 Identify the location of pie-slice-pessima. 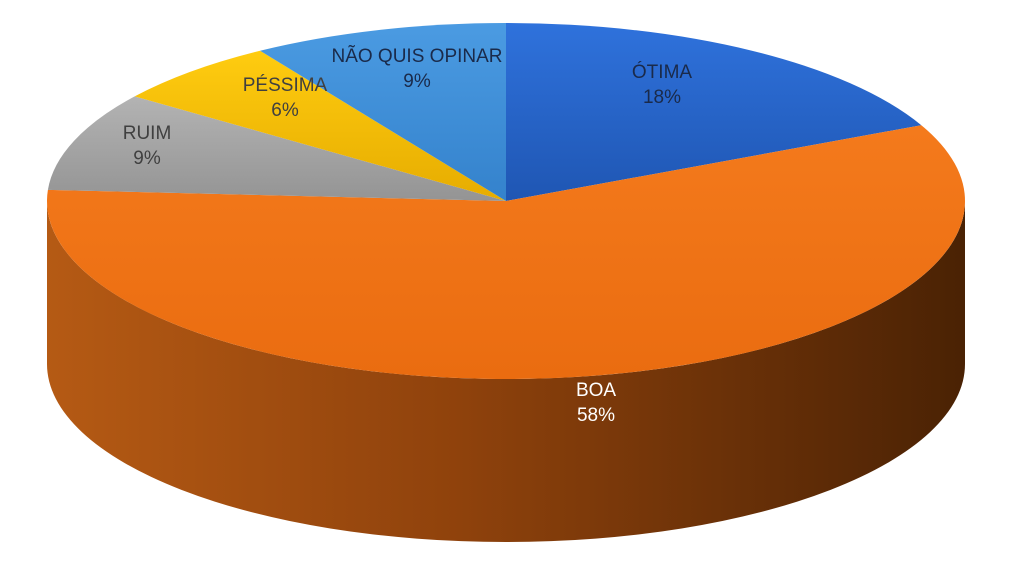
(320, 126).